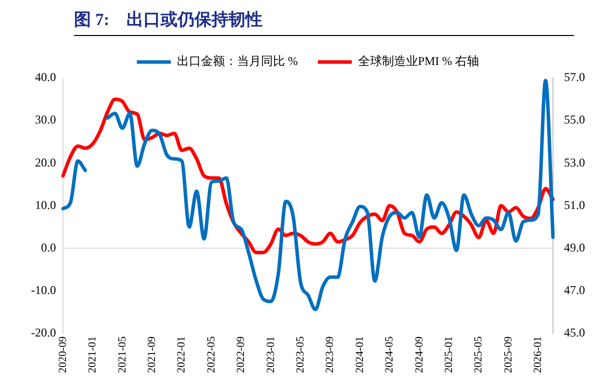  I want to click on y2-tick-label: 51.0, so click(574, 205).